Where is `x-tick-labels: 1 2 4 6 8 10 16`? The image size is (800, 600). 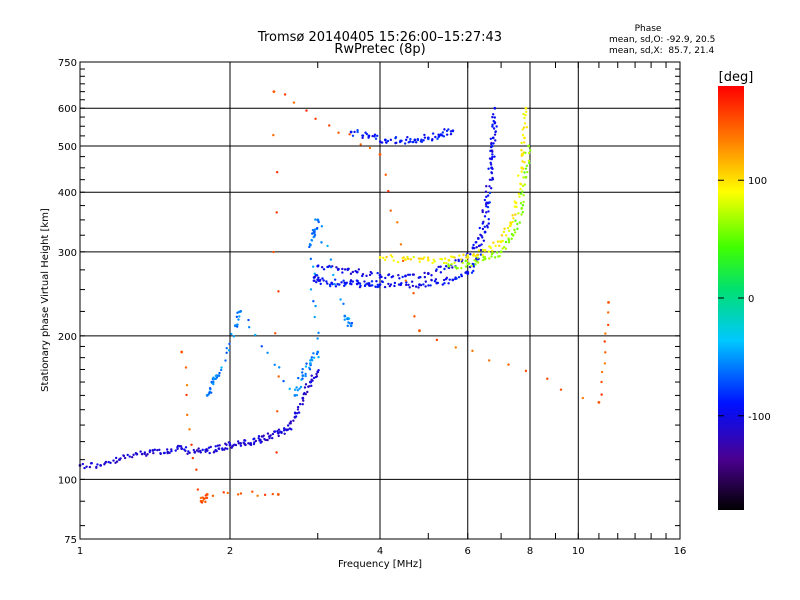 x-tick-labels: 1 2 4 6 8 10 16 is located at coordinates (382, 551).